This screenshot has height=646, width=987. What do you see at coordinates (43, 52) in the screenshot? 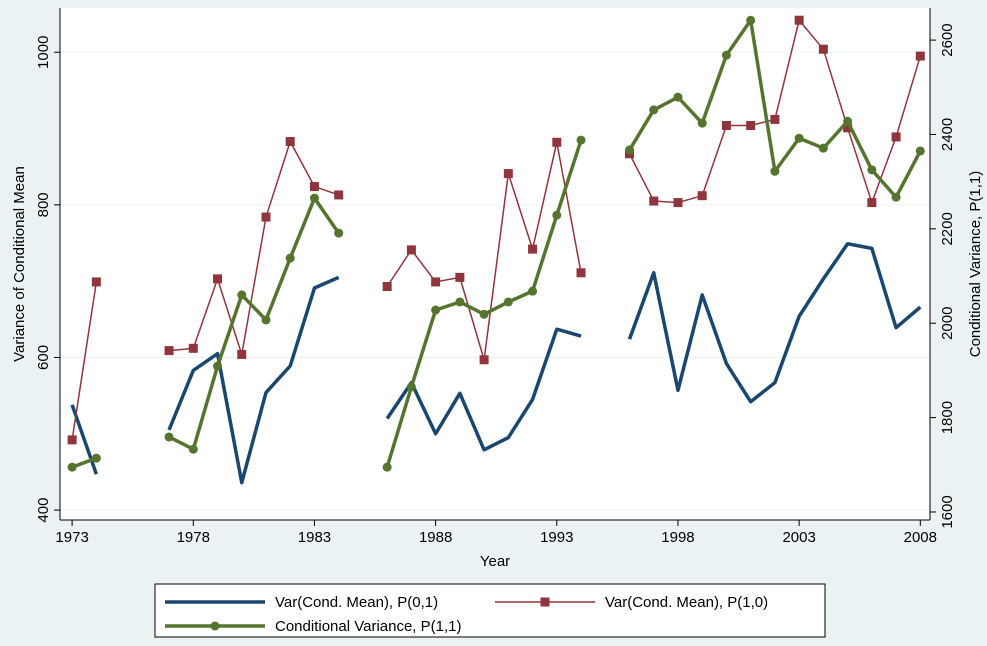
I see `y-tick-label: 1000` at bounding box center [43, 52].